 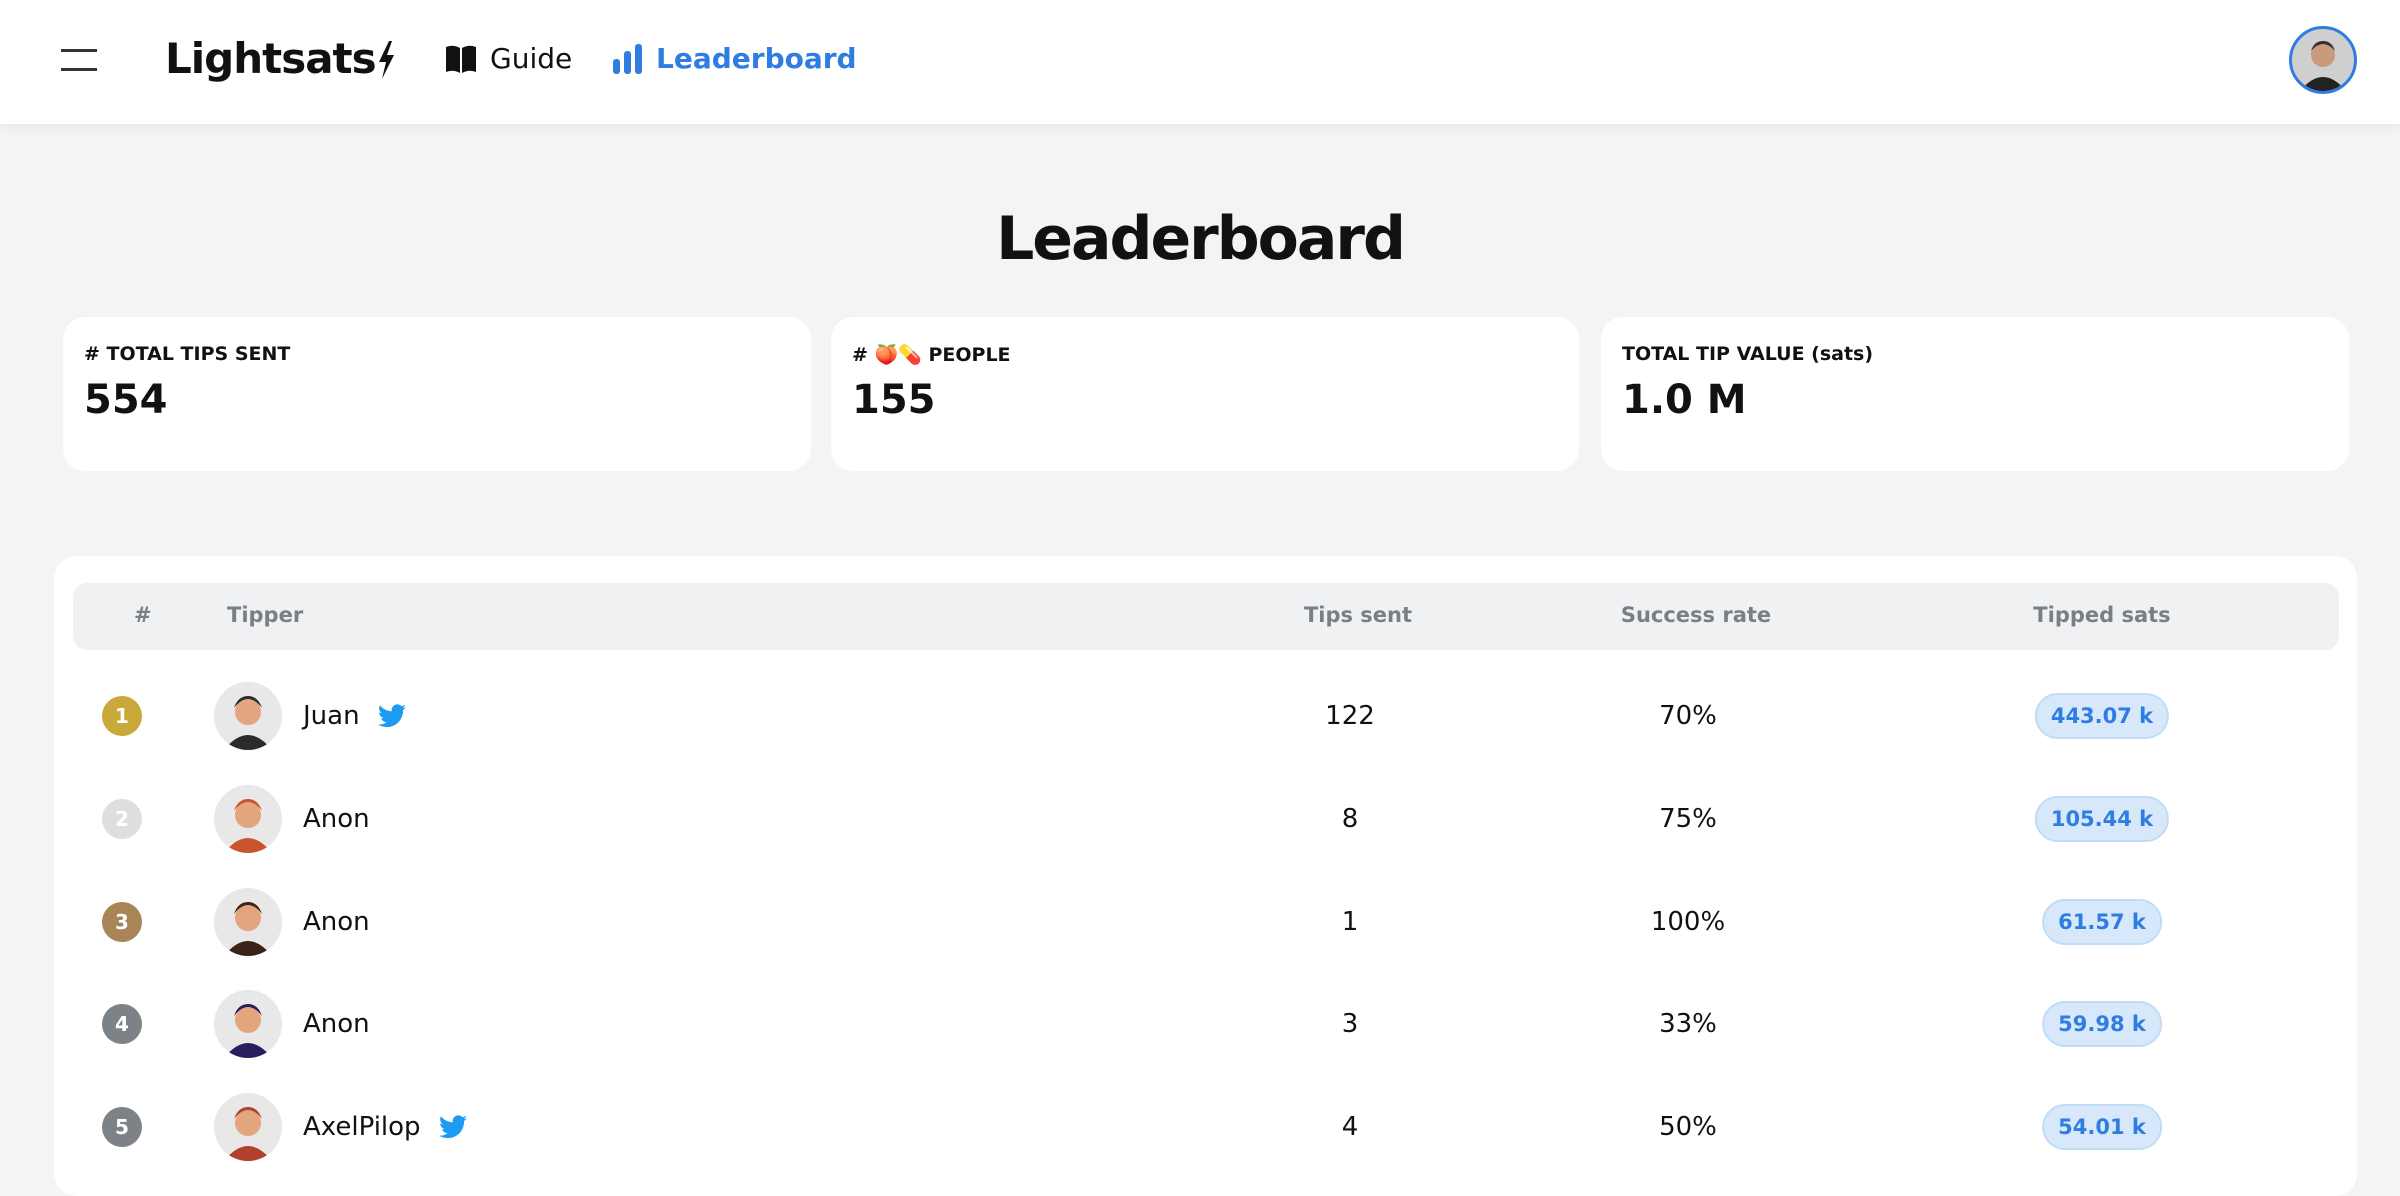 I want to click on column-header: Tips sent, so click(x=1358, y=615).